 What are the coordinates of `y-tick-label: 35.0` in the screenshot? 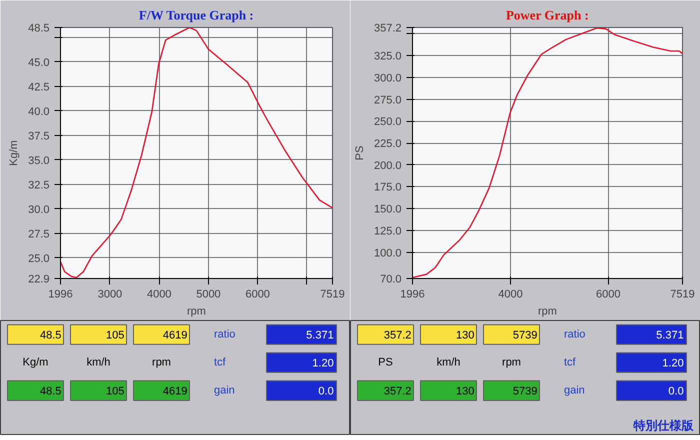 It's located at (39, 160).